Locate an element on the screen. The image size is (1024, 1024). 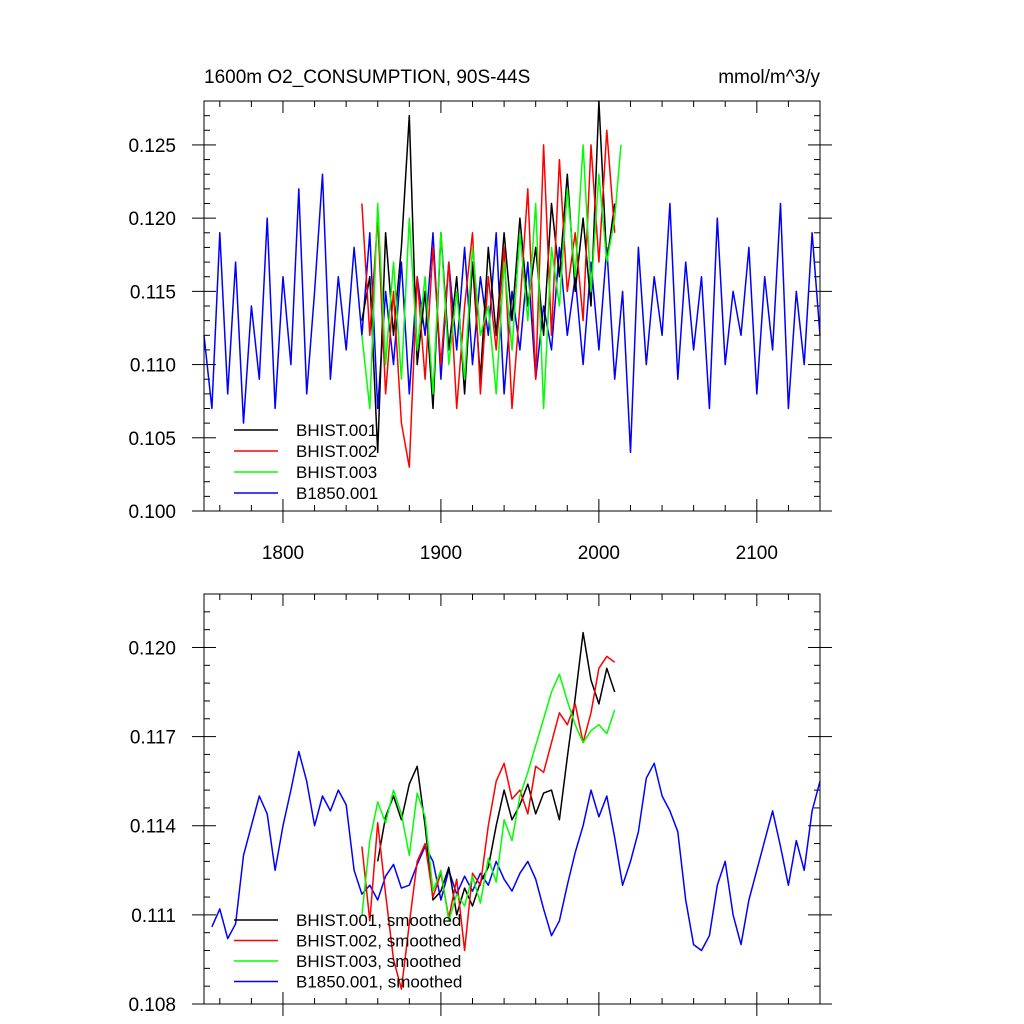
y-tick-label: 0.117 is located at coordinates (153, 738).